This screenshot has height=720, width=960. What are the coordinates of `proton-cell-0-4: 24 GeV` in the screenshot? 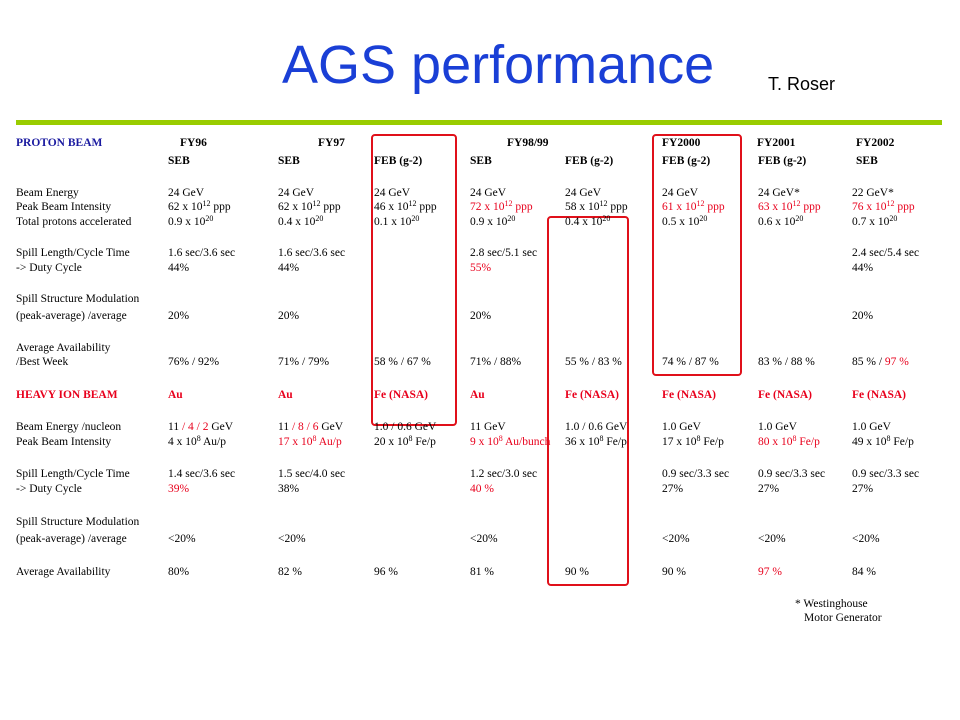 It's located at (583, 193).